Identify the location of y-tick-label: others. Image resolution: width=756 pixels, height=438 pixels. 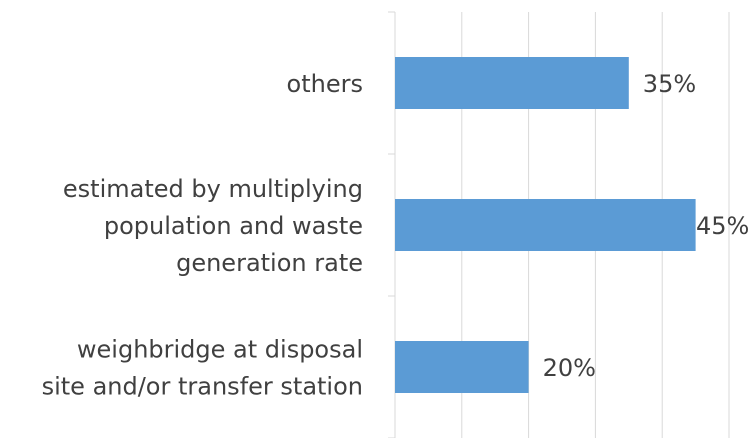
(325, 84).